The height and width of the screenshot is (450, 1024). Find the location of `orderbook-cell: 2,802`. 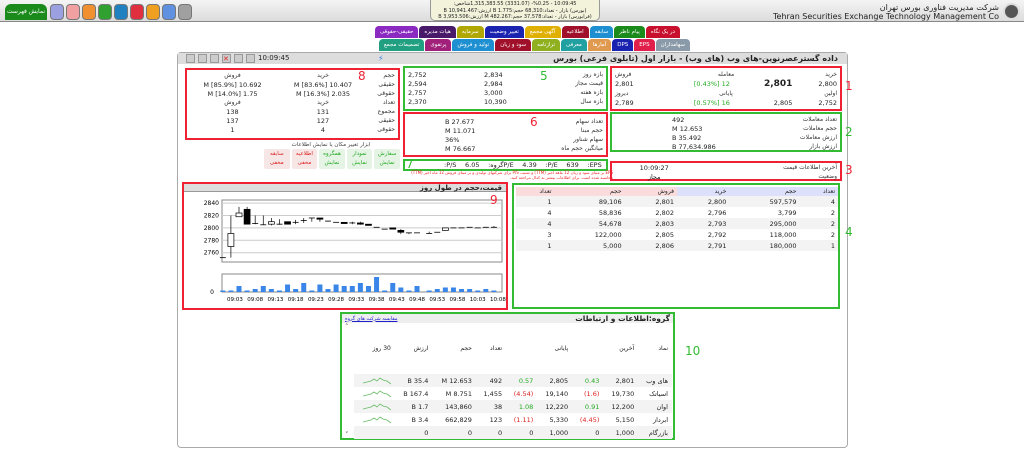

orderbook-cell: 2,802 is located at coordinates (665, 212).